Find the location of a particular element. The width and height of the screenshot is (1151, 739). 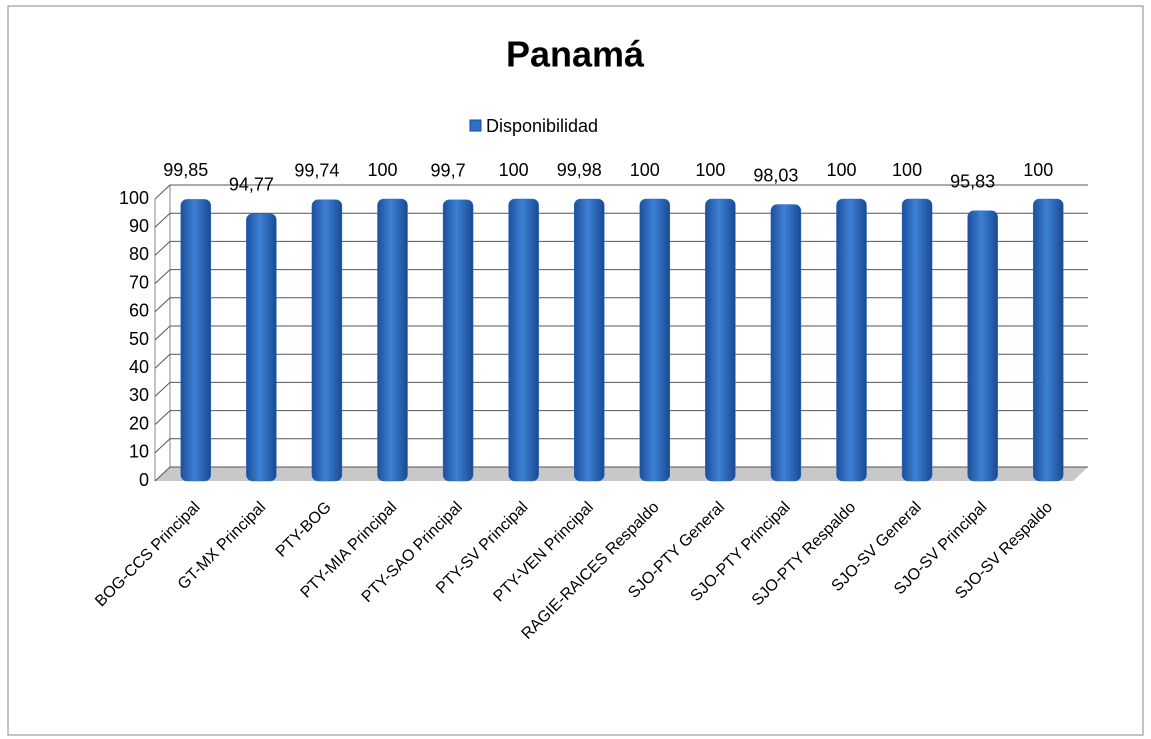

value-label: 99,98 is located at coordinates (579, 170).